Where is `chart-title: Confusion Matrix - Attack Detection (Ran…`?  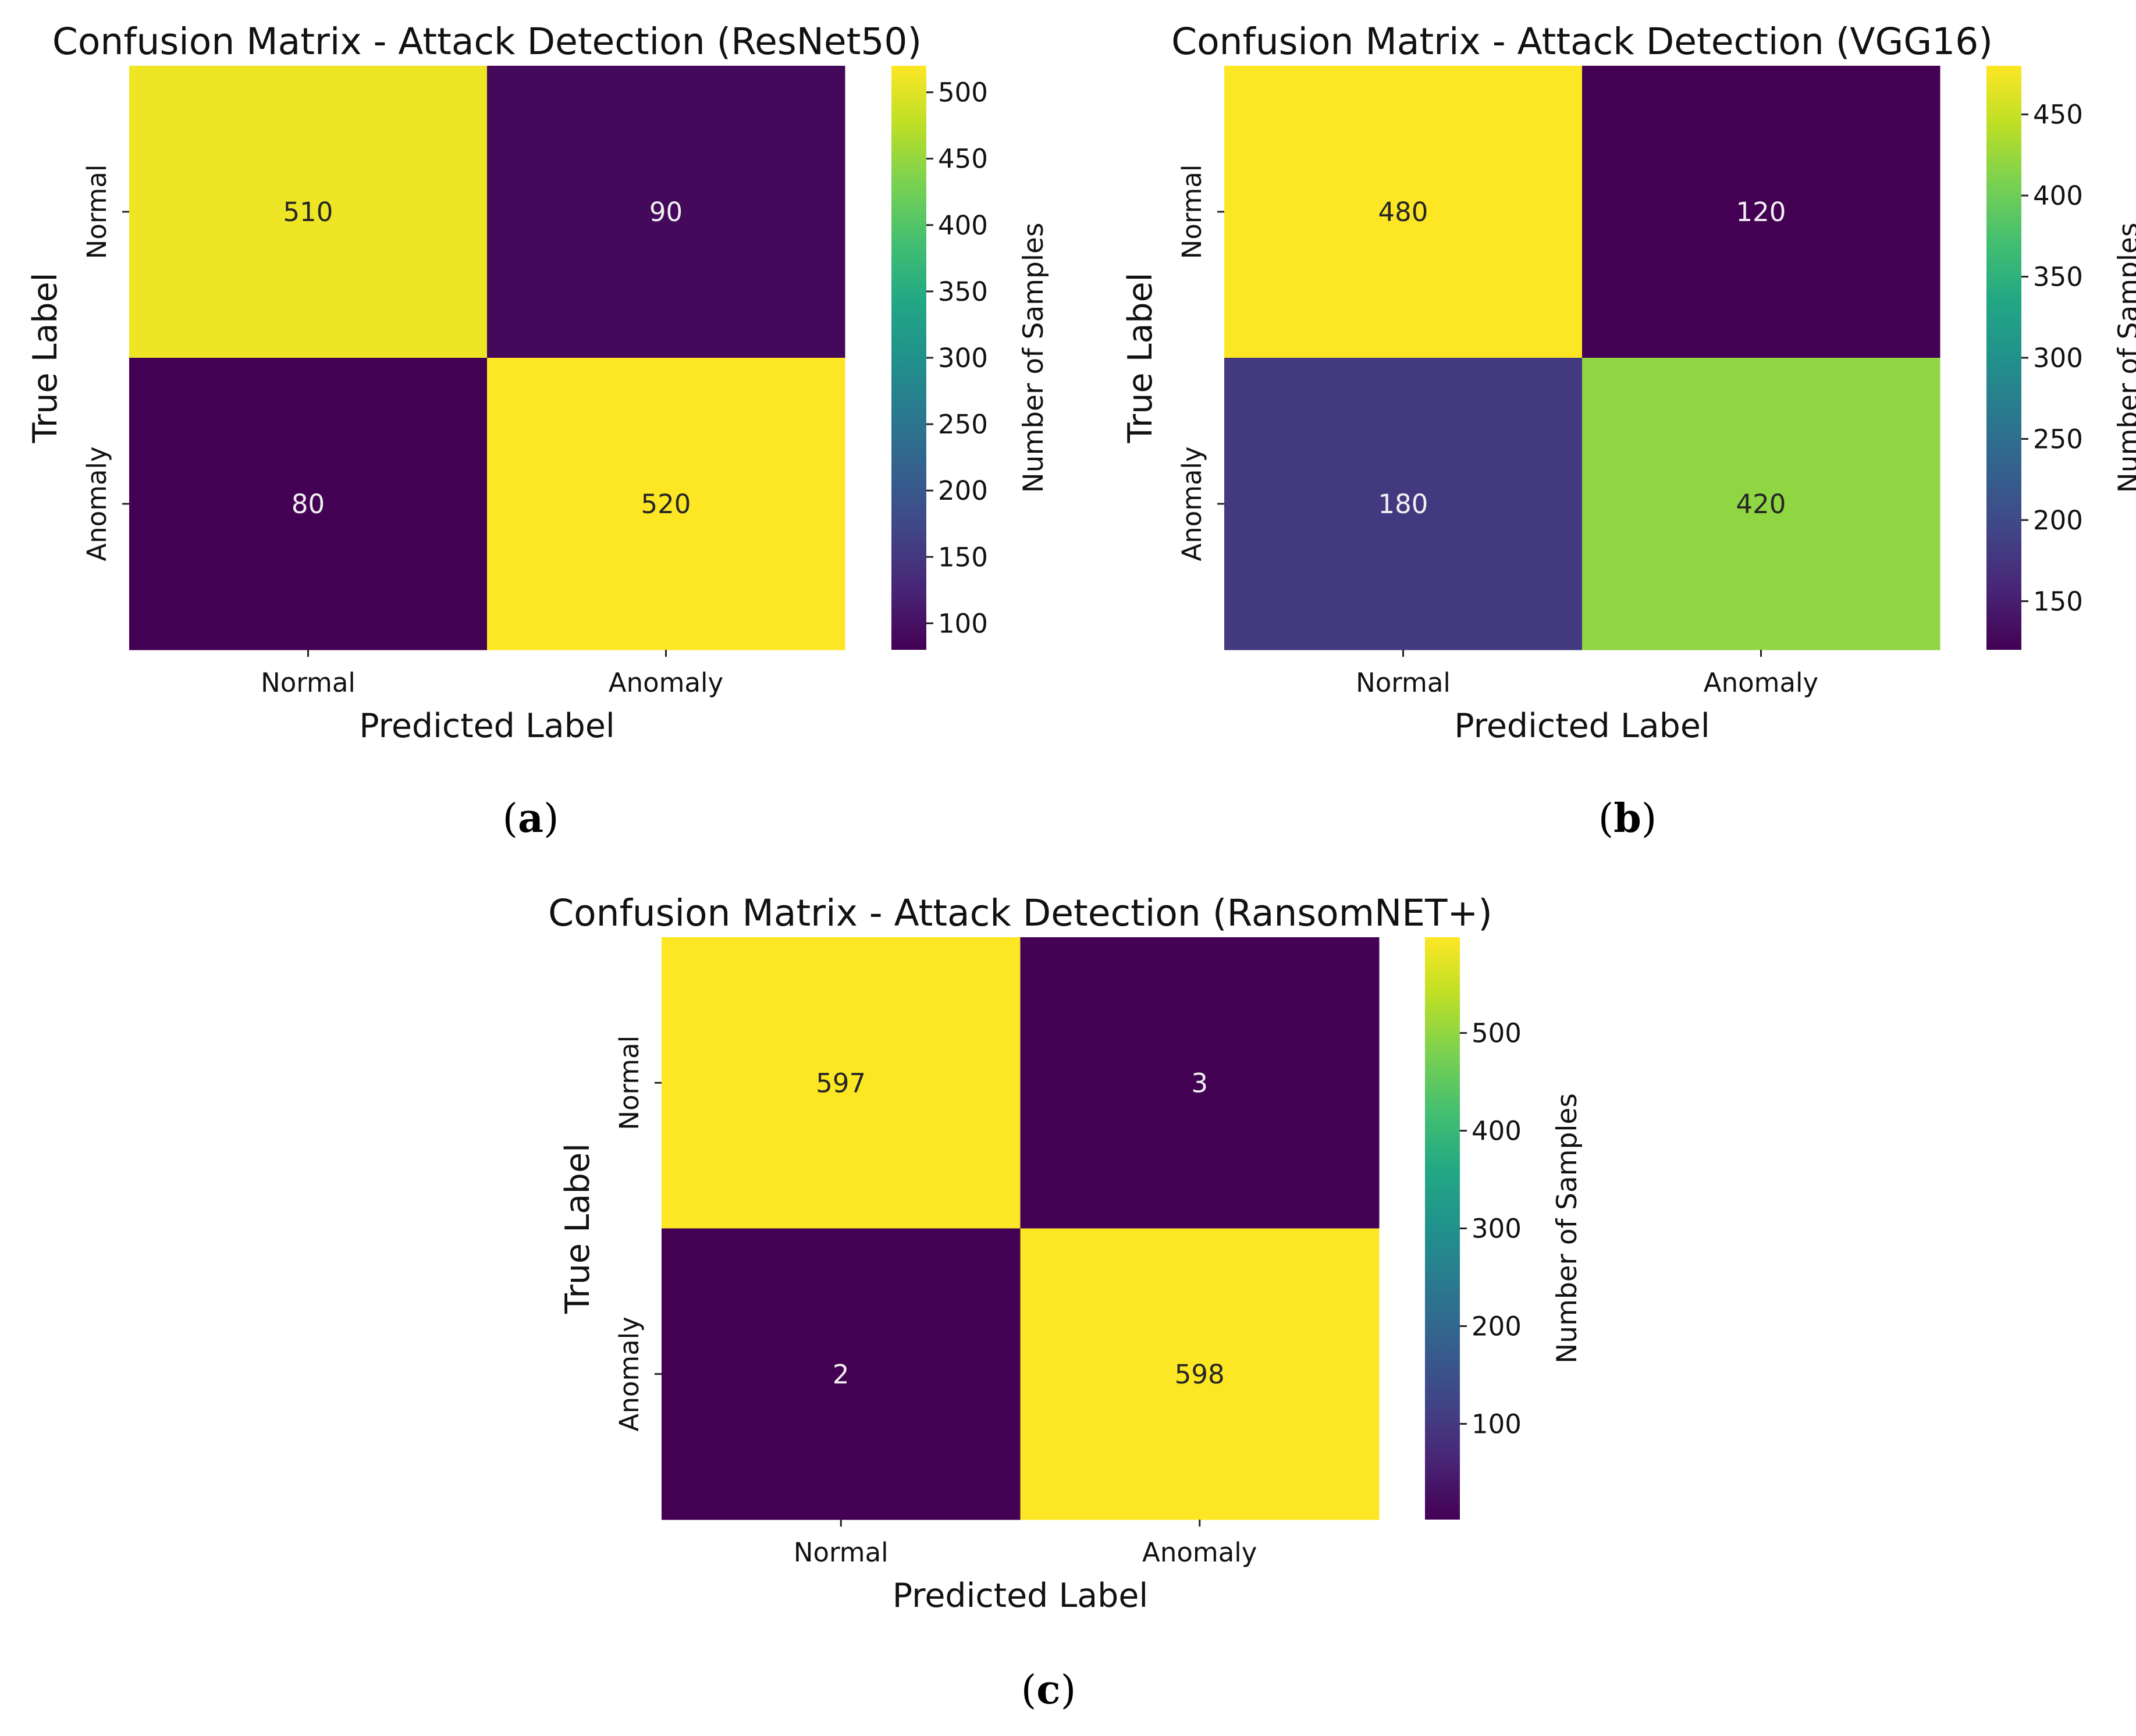 chart-title: Confusion Matrix - Attack Detection (Ran… is located at coordinates (1020, 913).